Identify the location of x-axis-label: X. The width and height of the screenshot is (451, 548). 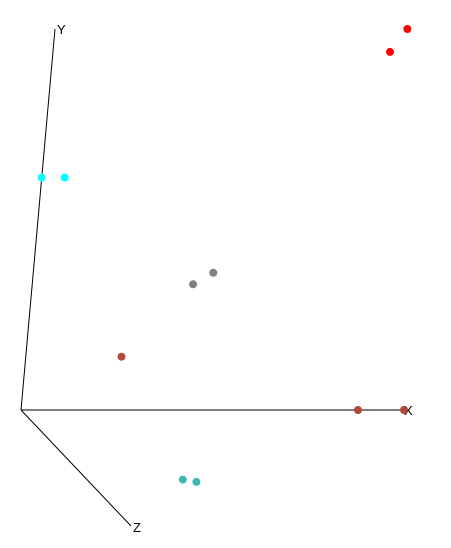
(408, 410).